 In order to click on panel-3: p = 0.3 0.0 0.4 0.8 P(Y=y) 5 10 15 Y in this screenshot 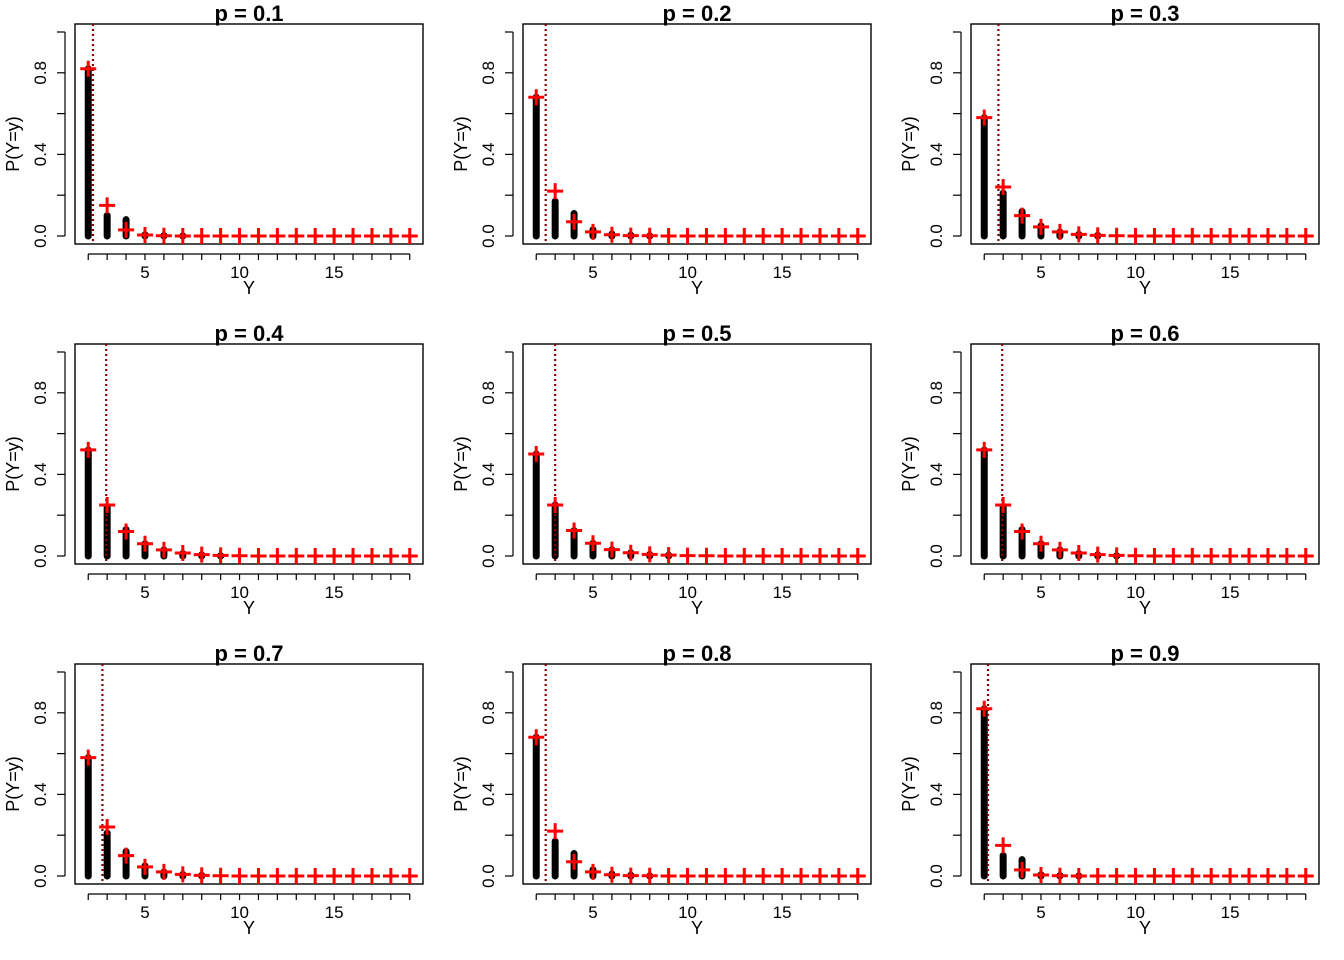, I will do `click(1109, 149)`.